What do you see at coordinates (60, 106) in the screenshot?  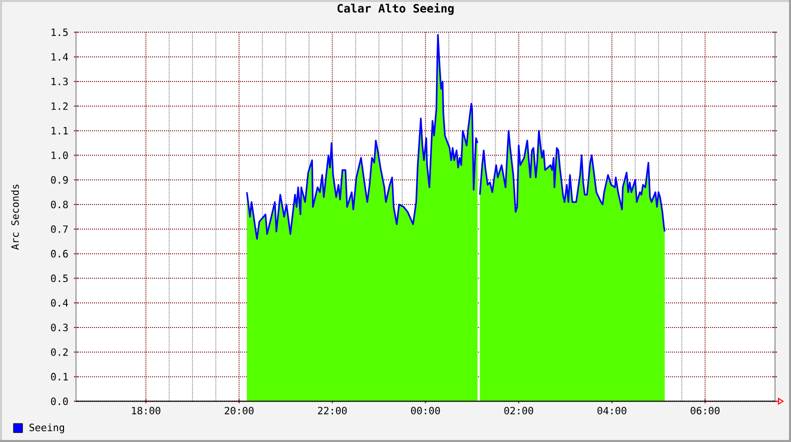 I see `y-tick-label: 1.2` at bounding box center [60, 106].